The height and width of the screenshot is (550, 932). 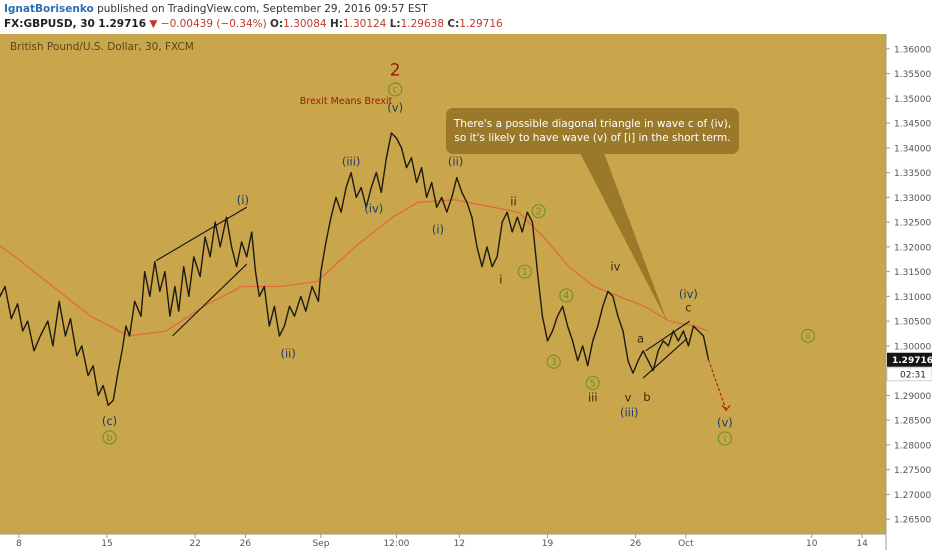 What do you see at coordinates (628, 397) in the screenshot?
I see `wave-label: v` at bounding box center [628, 397].